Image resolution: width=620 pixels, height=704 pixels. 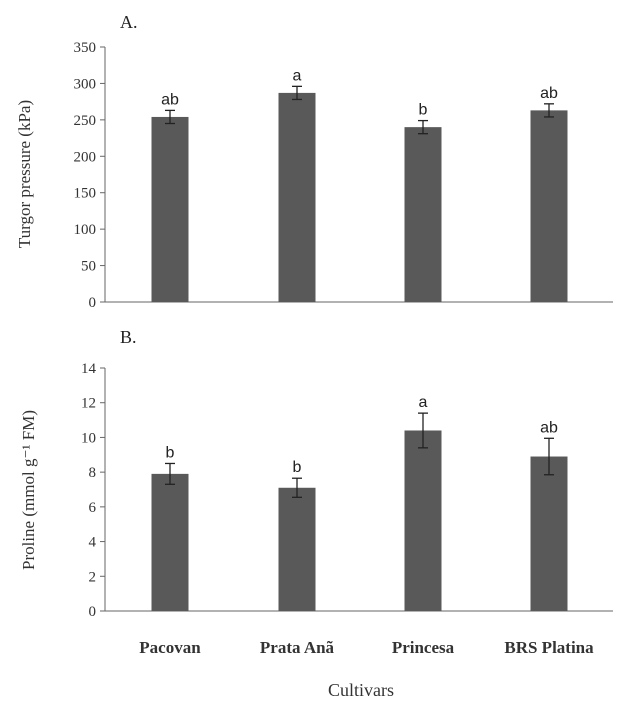 What do you see at coordinates (85, 121) in the screenshot?
I see `panel-a-y-tick-label: 250` at bounding box center [85, 121].